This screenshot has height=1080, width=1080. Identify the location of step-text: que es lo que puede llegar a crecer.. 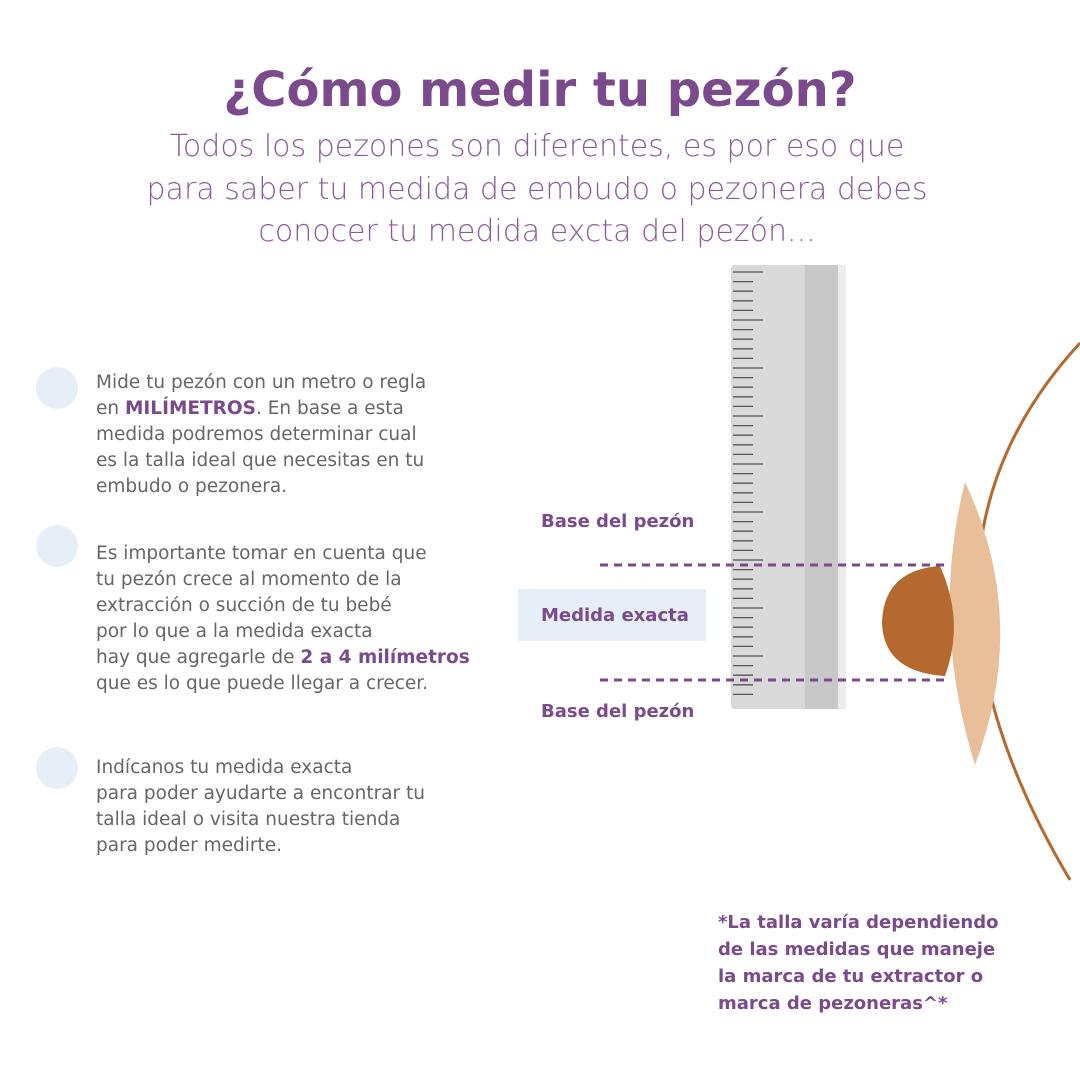
(262, 683).